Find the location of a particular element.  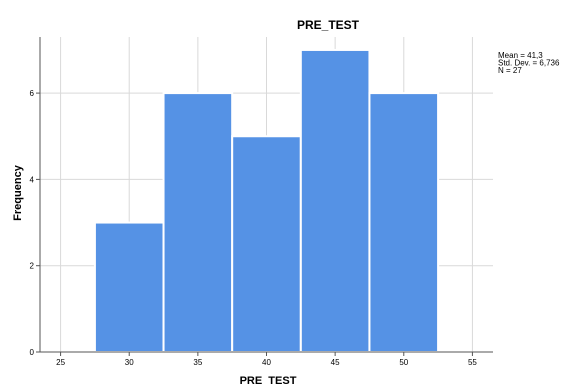

x-tick-label: 35 is located at coordinates (197, 362).